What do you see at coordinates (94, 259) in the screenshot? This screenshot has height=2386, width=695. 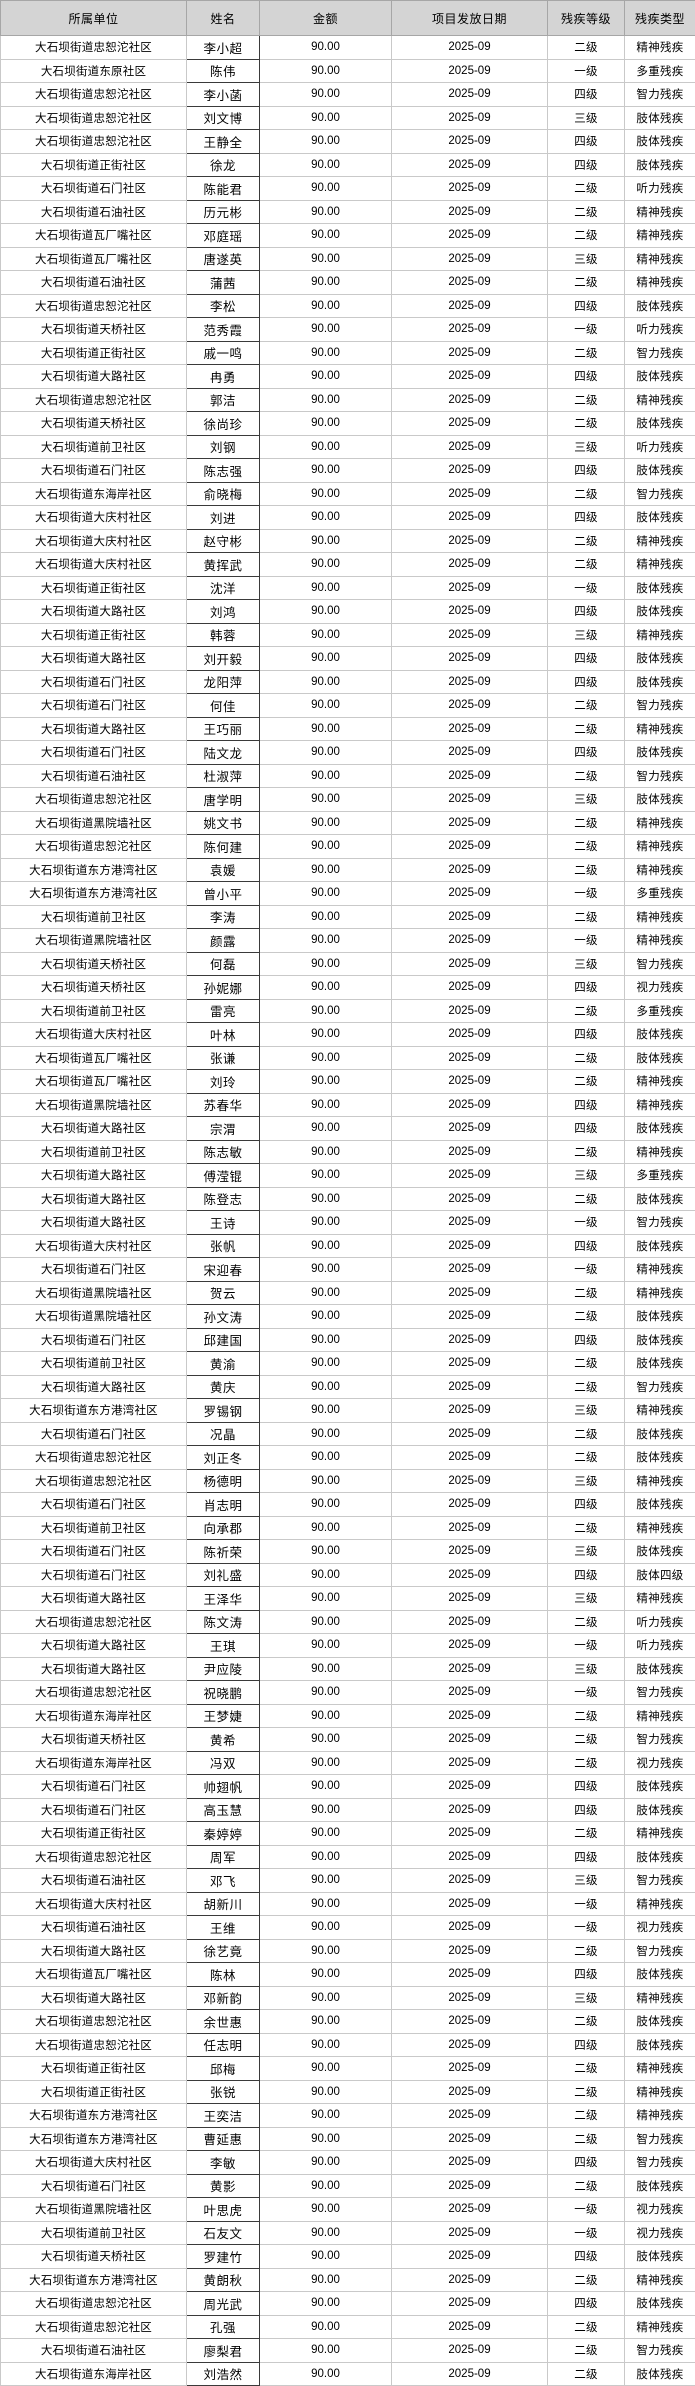 I see `cell-unit: 大石坝街道瓦厂嘴社区` at bounding box center [94, 259].